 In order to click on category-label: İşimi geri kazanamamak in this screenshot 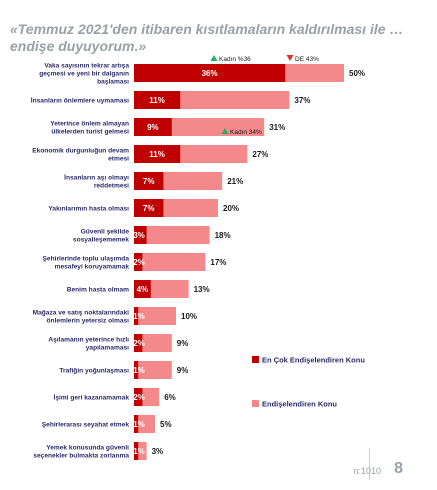, I will do `click(91, 398)`.